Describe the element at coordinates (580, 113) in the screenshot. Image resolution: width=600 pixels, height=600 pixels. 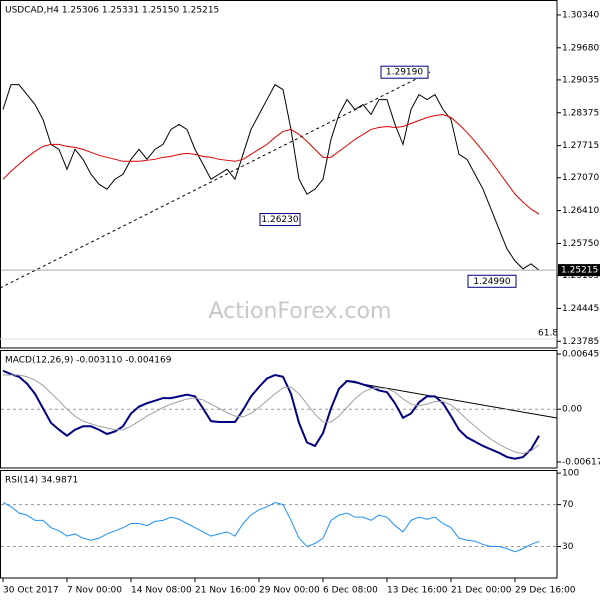
I see `y-tick-label: 1.28375` at that location.